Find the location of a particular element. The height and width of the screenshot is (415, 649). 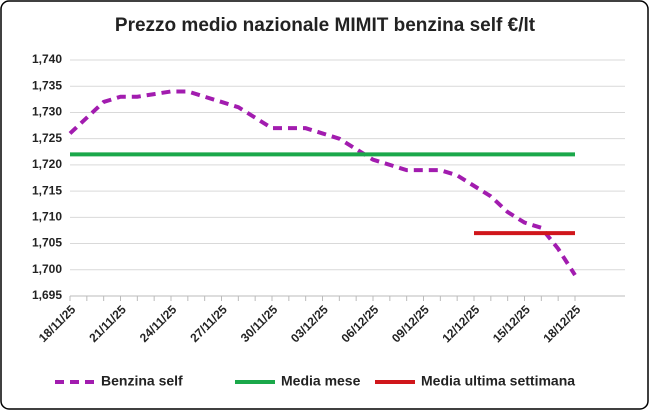

legend-label: Media mese is located at coordinates (321, 381).